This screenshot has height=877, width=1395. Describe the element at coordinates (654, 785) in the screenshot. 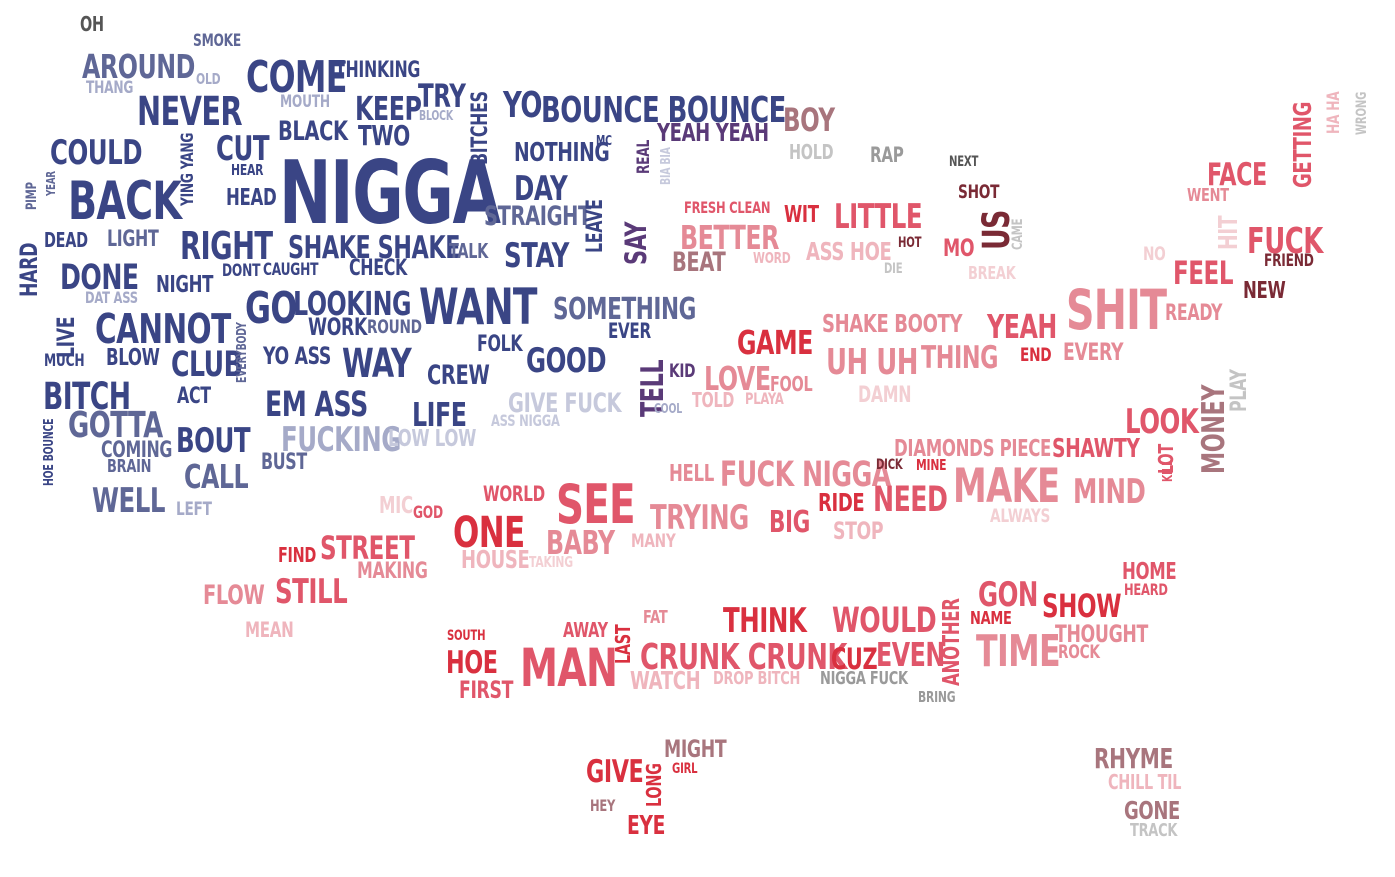

I see `word-long: LONG` at that location.